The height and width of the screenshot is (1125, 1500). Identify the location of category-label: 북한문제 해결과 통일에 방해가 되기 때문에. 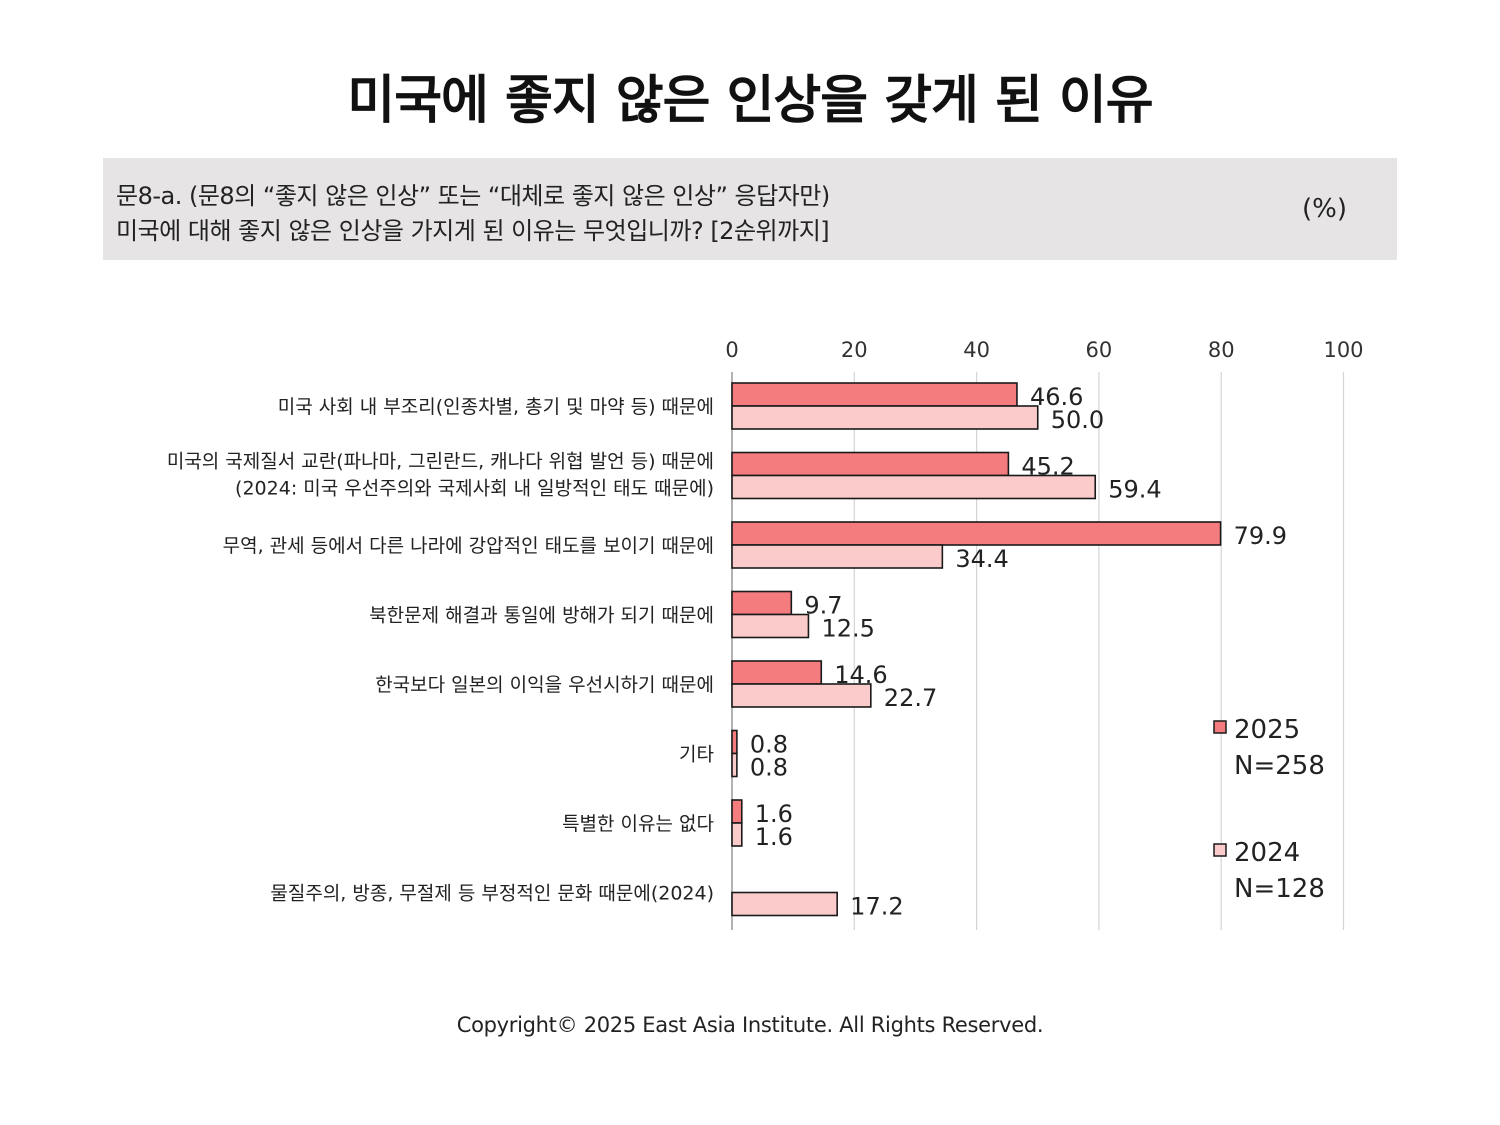
(541, 616).